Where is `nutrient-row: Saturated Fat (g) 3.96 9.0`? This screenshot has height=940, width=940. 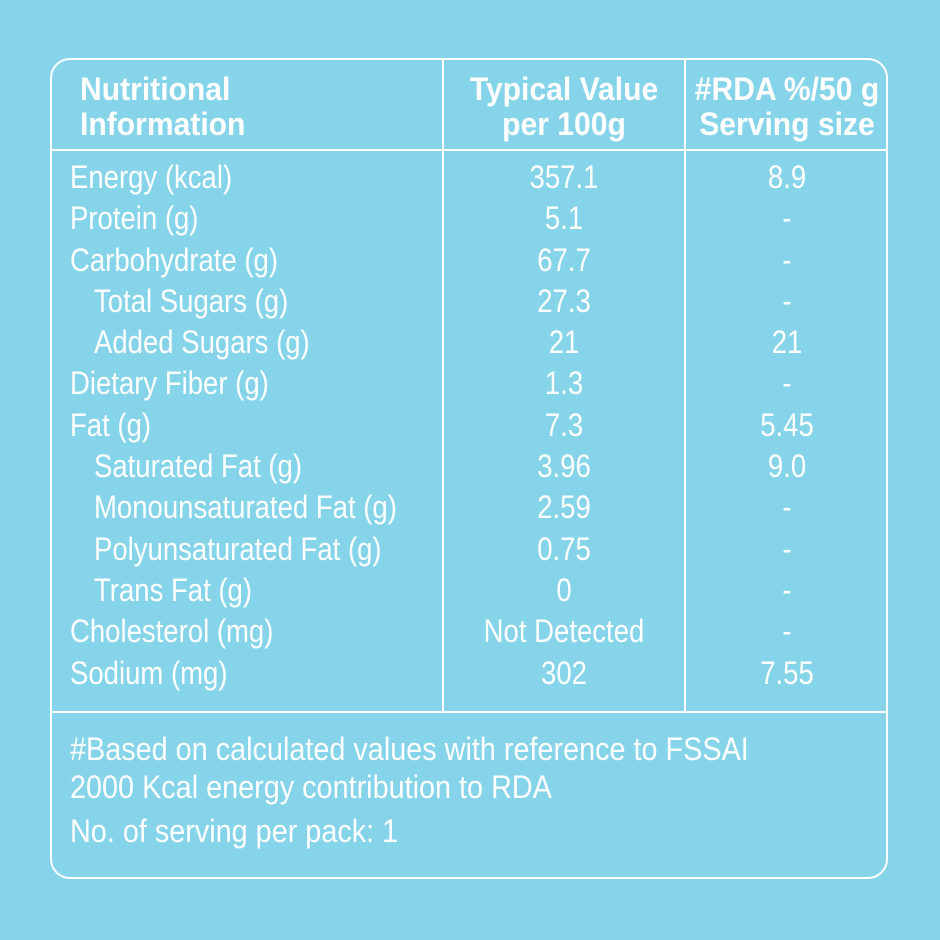
nutrient-row: Saturated Fat (g) 3.96 9.0 is located at coordinates (469, 466).